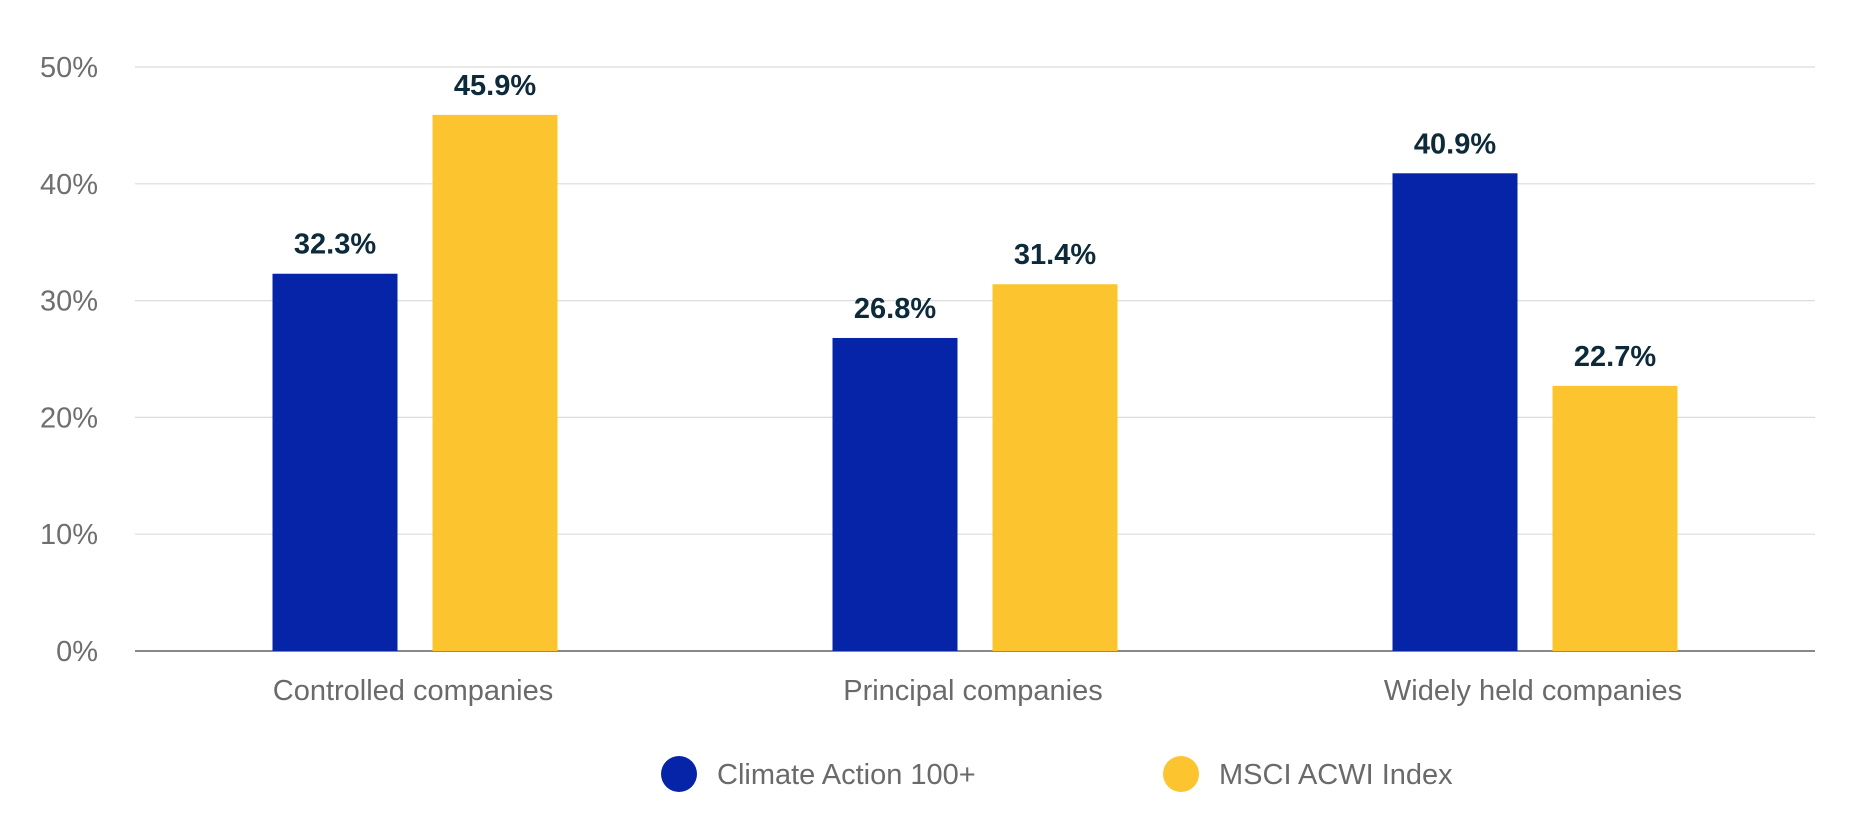 The image size is (1870, 819). What do you see at coordinates (1055, 255) in the screenshot?
I see `data-label: 31.4%` at bounding box center [1055, 255].